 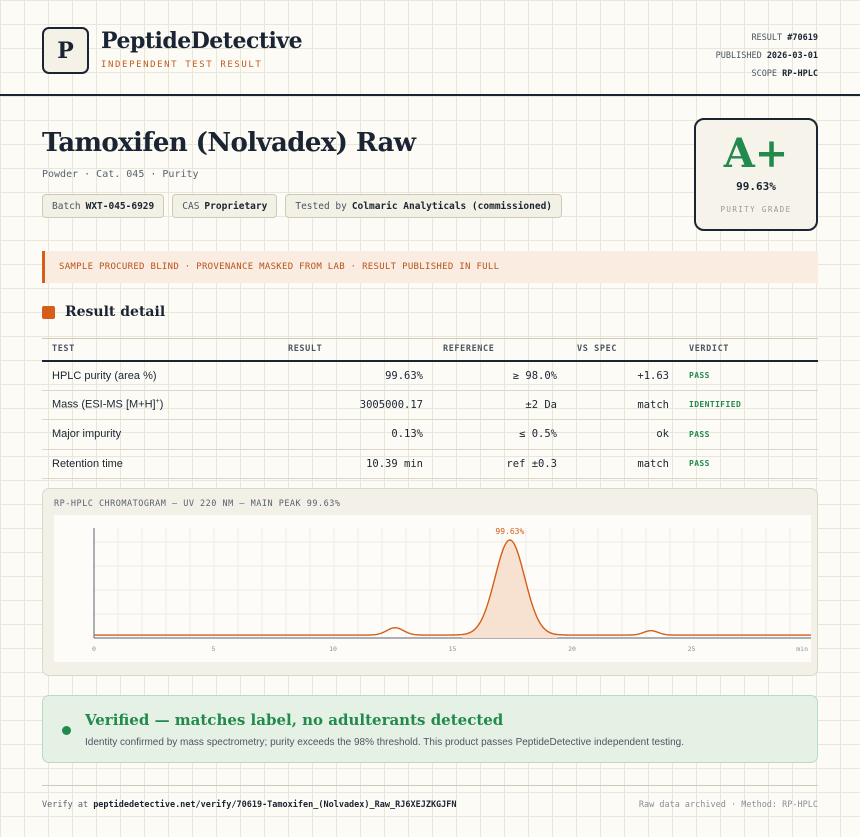 What do you see at coordinates (236, 206) in the screenshot?
I see `chip-value: Proprietary` at bounding box center [236, 206].